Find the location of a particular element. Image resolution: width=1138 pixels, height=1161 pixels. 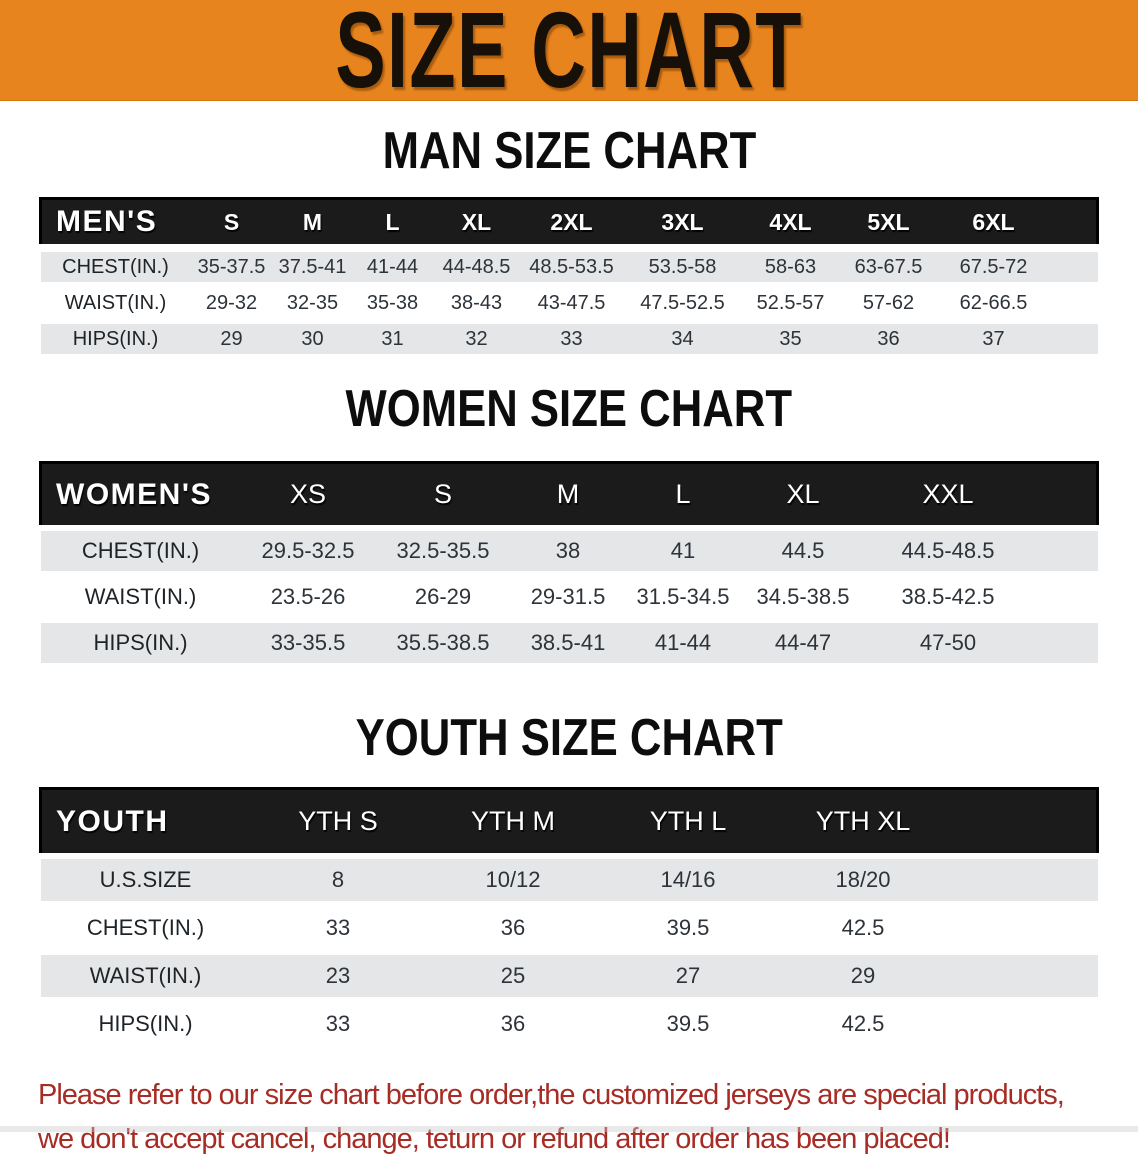

measurement-value: 27 is located at coordinates (688, 974).